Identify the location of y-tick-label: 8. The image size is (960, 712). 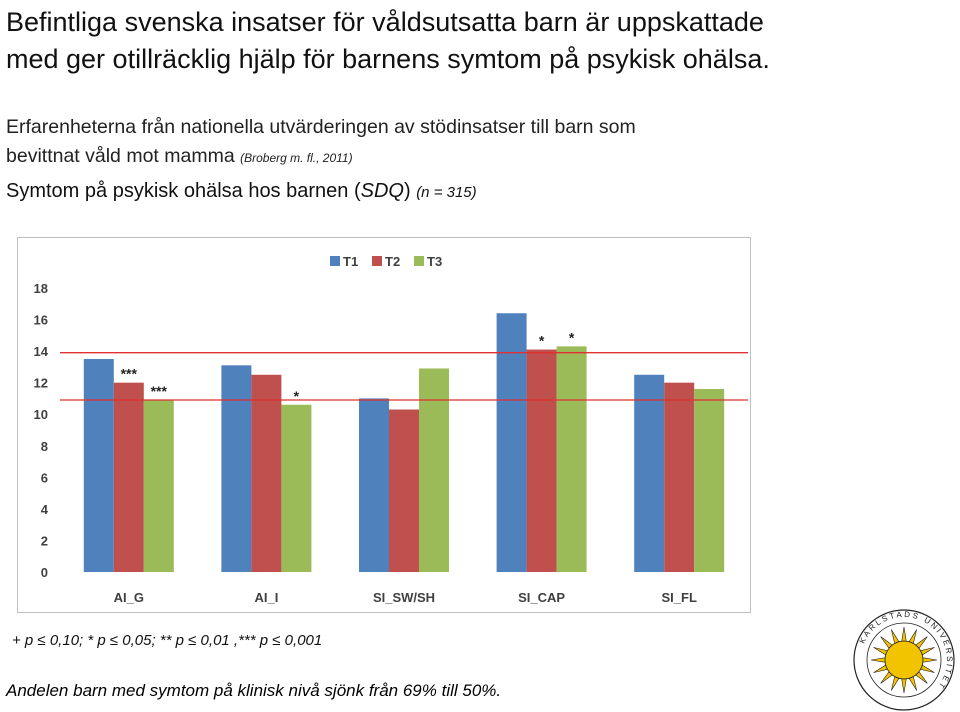
(44, 446).